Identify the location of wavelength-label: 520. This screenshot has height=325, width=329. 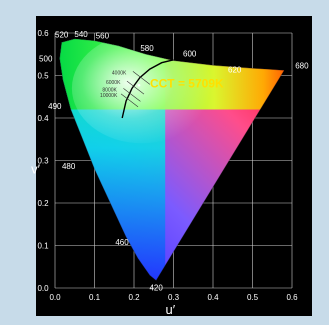
(62, 35).